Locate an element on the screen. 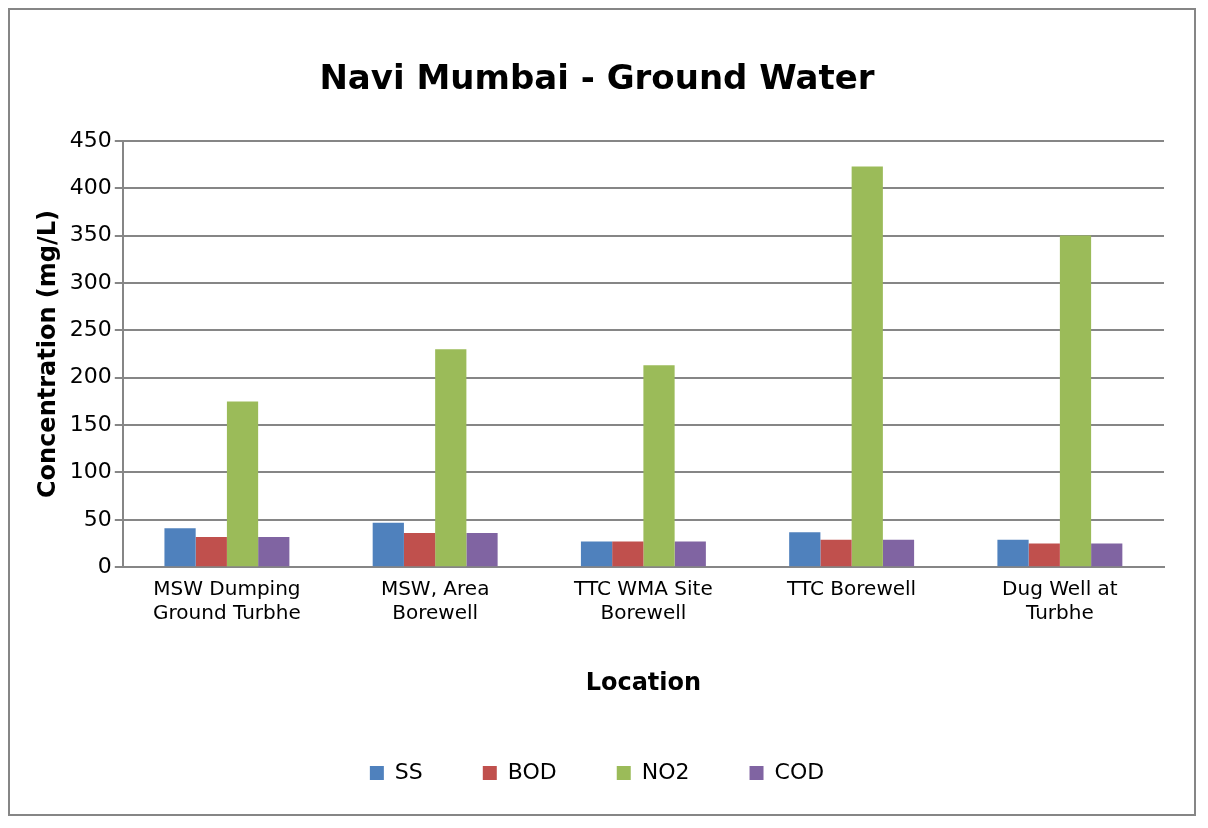  y-tick-label: 50 is located at coordinates (97, 518).